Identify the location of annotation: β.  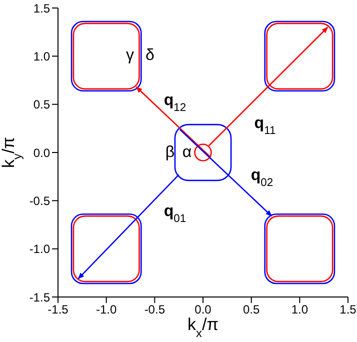
(170, 152).